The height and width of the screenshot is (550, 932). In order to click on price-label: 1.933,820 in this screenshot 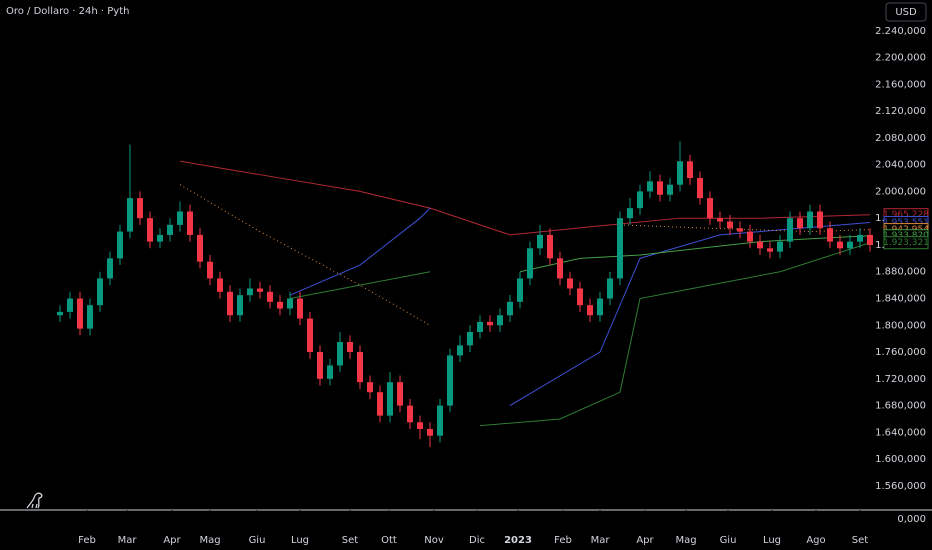, I will do `click(906, 236)`.